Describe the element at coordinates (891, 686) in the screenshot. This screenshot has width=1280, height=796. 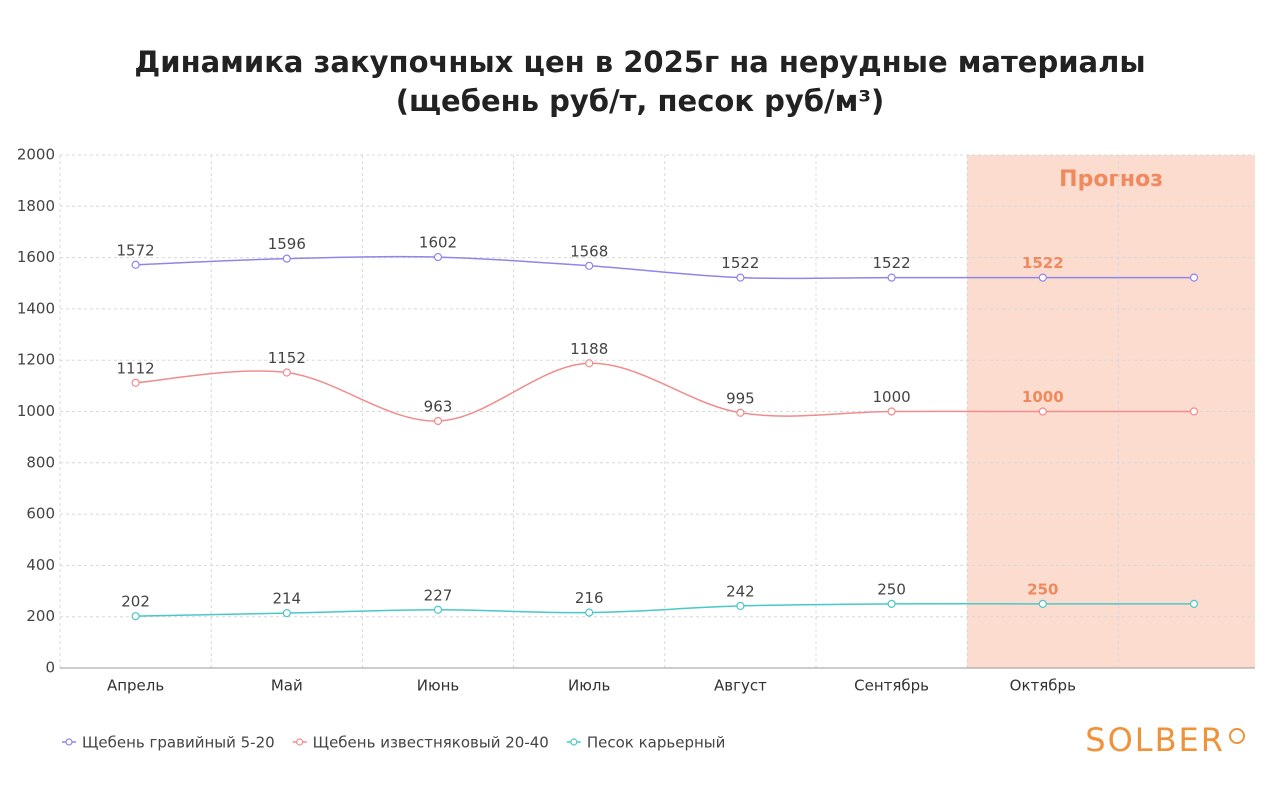
I see `x-tick-label: Сентябрь` at that location.